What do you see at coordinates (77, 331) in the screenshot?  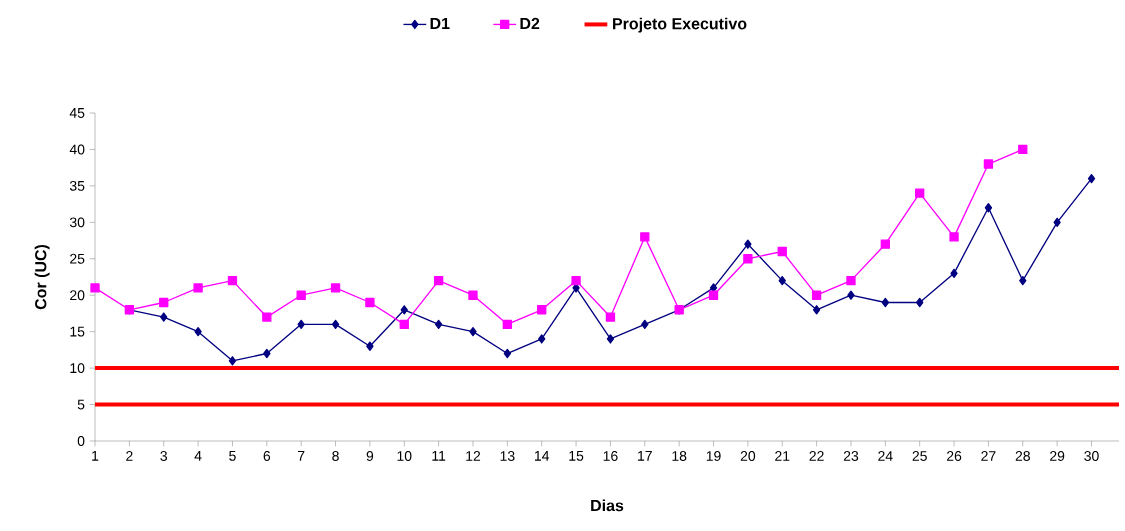 I see `y-tick-label: 15` at bounding box center [77, 331].